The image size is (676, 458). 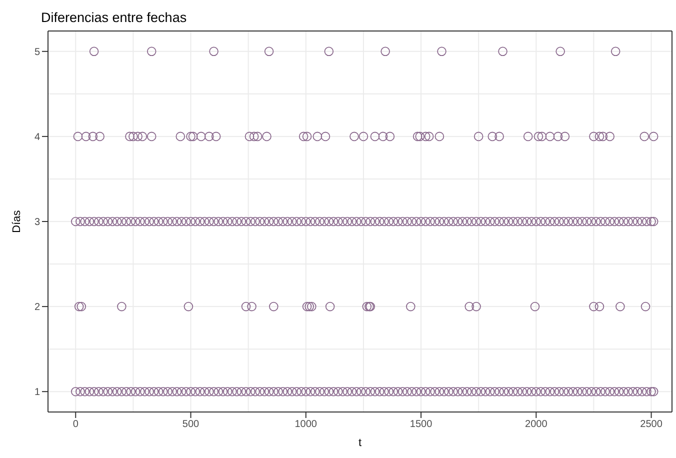 I want to click on y-tick-label: 4, so click(x=37, y=138).